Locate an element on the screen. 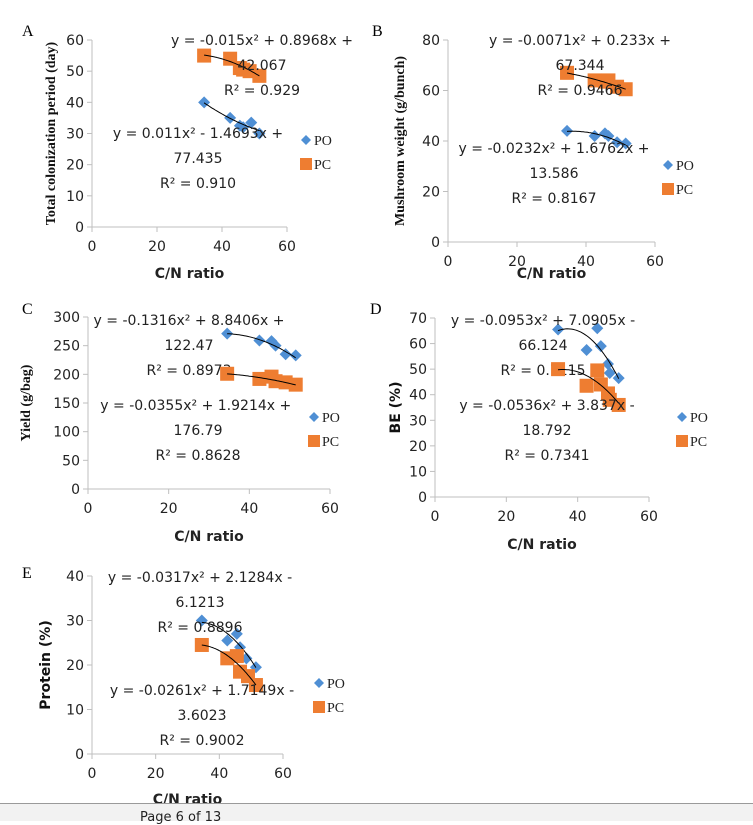 The height and width of the screenshot is (825, 753). trendline-equation-pc: 3.6023 is located at coordinates (202, 716).